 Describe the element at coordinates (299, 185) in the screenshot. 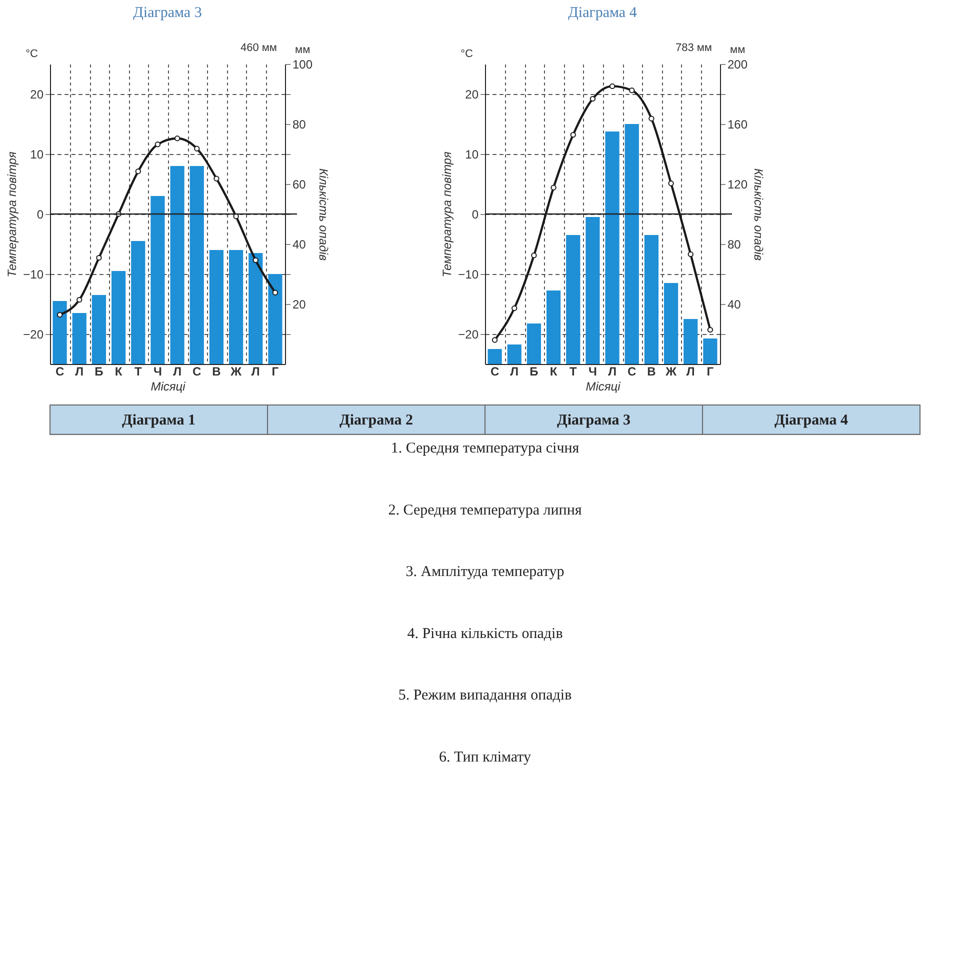

I see `y2-tick-label: 60` at that location.